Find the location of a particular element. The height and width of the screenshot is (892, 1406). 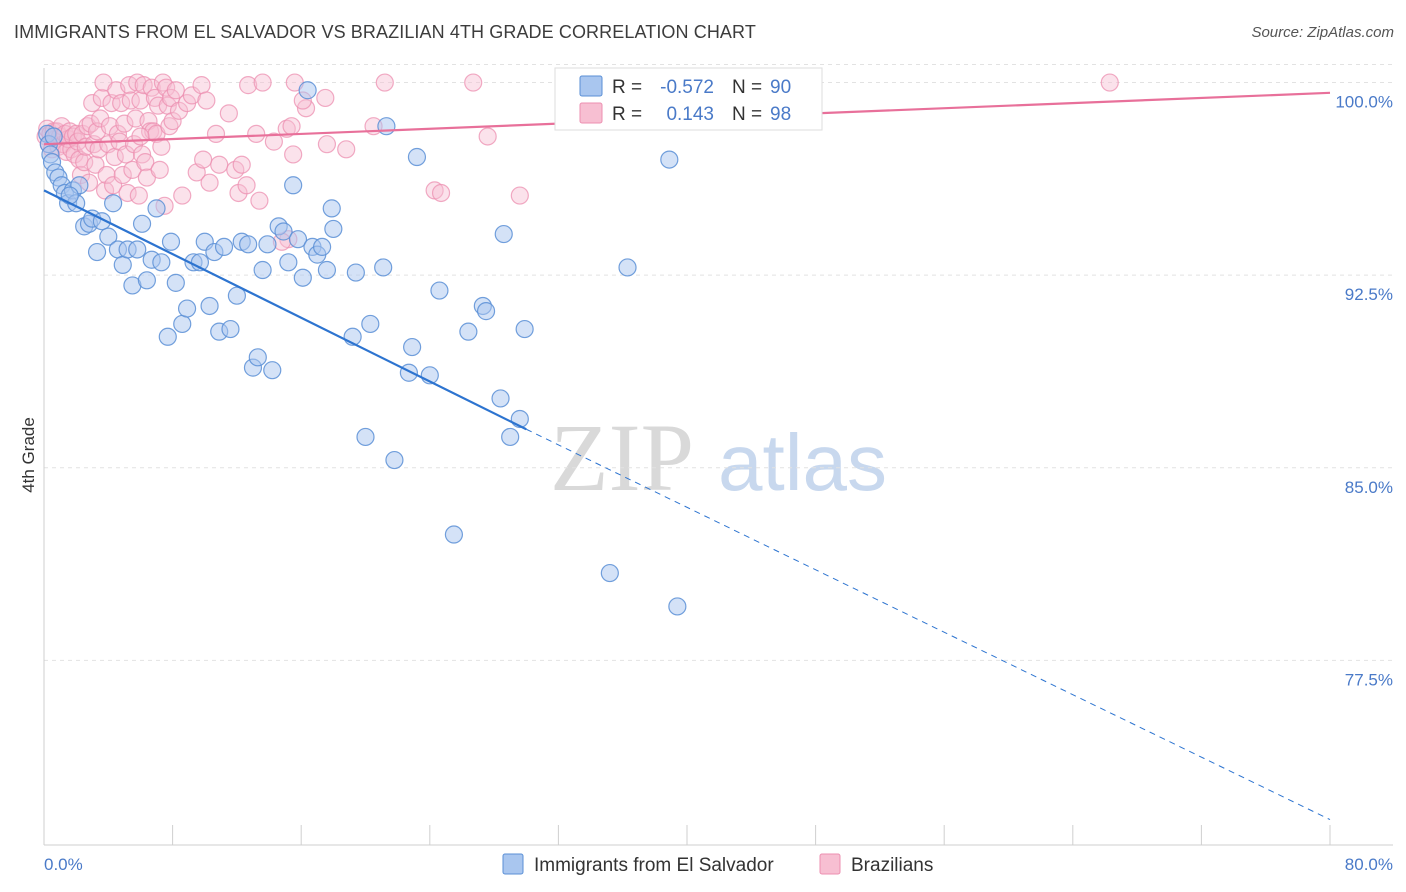

stats-legend-r-label-2: R = is located at coordinates (627, 114).